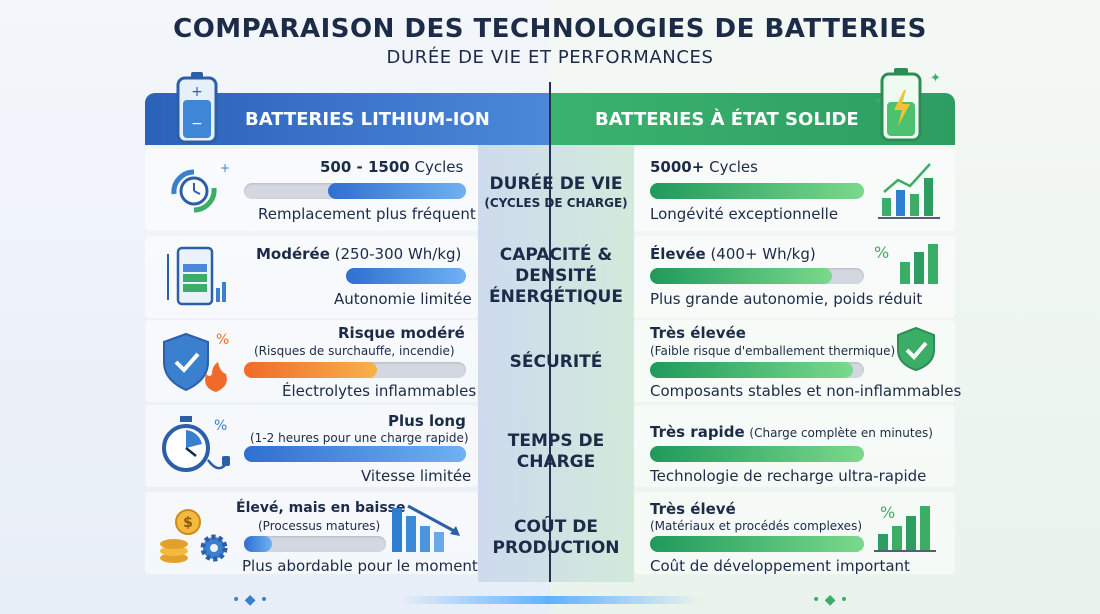 The width and height of the screenshot is (1100, 614). What do you see at coordinates (311, 370) in the screenshot?
I see `row-3-left-bar-fill` at bounding box center [311, 370].